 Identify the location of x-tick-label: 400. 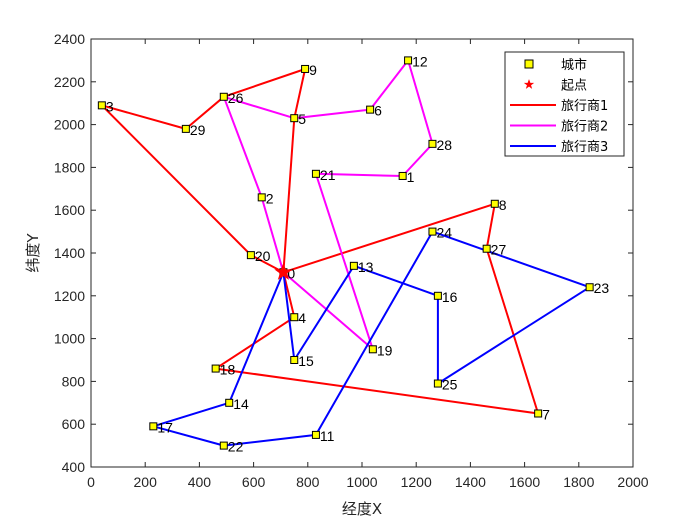
(200, 482).